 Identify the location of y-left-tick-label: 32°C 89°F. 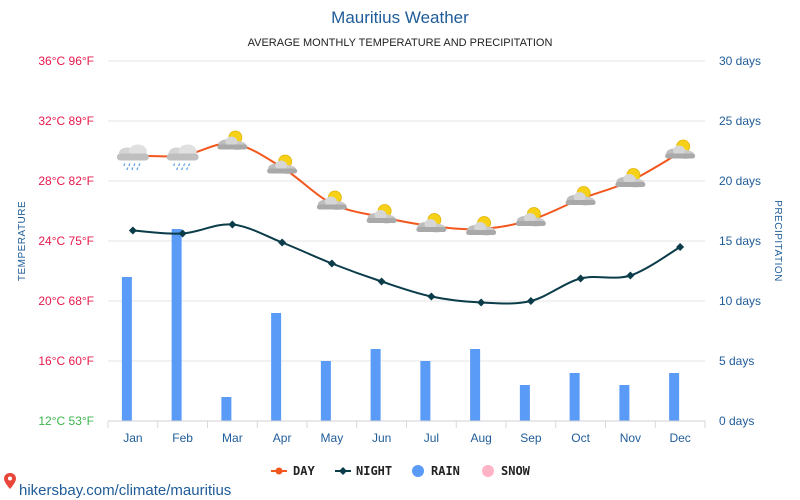
(66, 121).